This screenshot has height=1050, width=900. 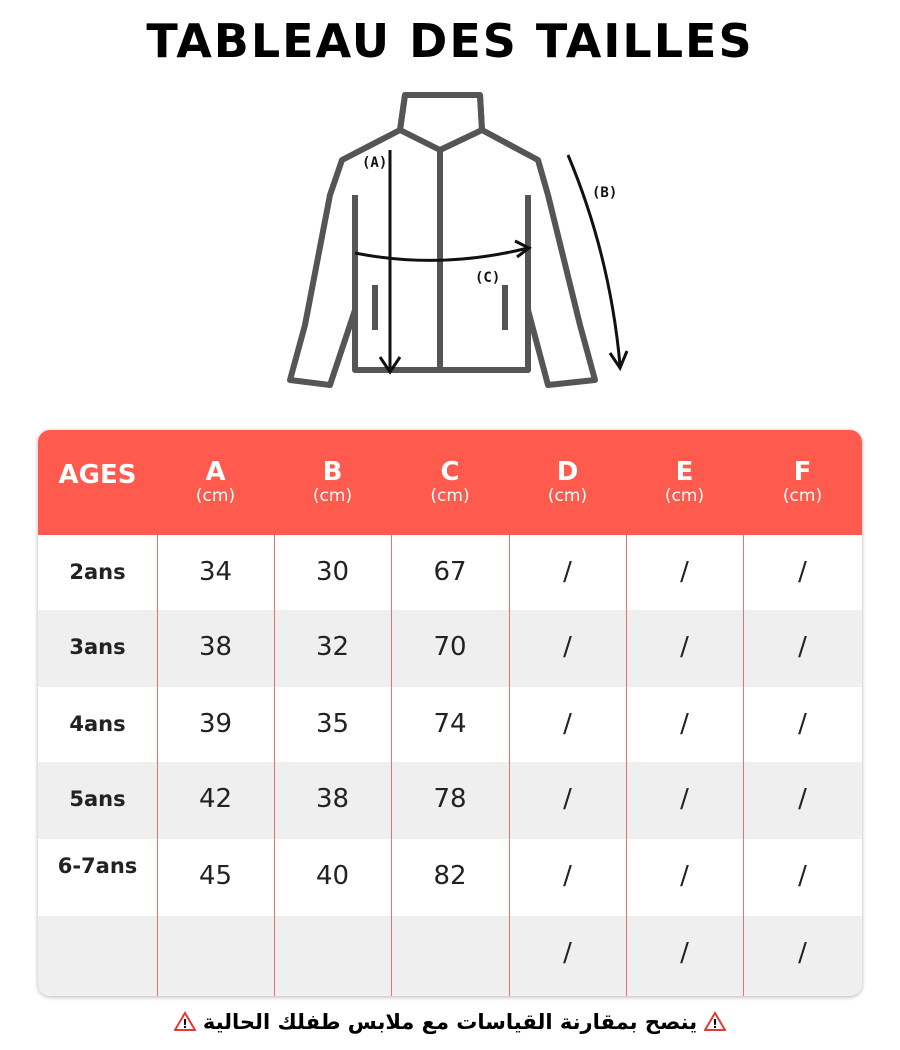 I want to click on header-letter: F, so click(x=802, y=472).